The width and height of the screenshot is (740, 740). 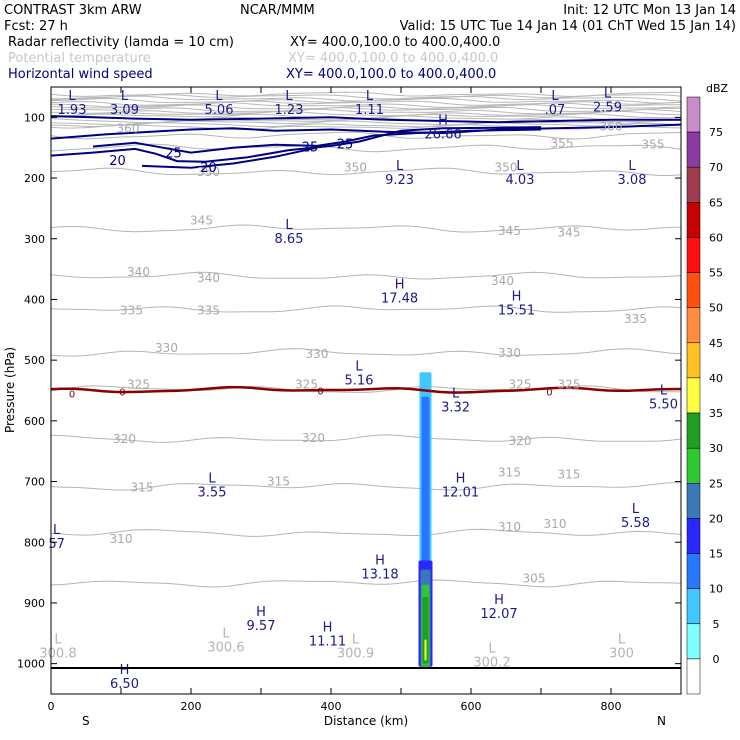 What do you see at coordinates (51, 706) in the screenshot?
I see `x-tick-label: 0` at bounding box center [51, 706].